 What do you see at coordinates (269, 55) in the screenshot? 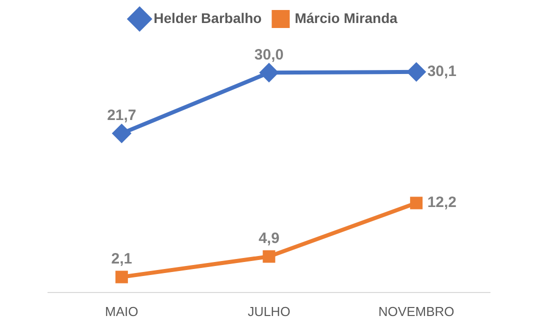
I see `data-label: 30,0` at bounding box center [269, 55].